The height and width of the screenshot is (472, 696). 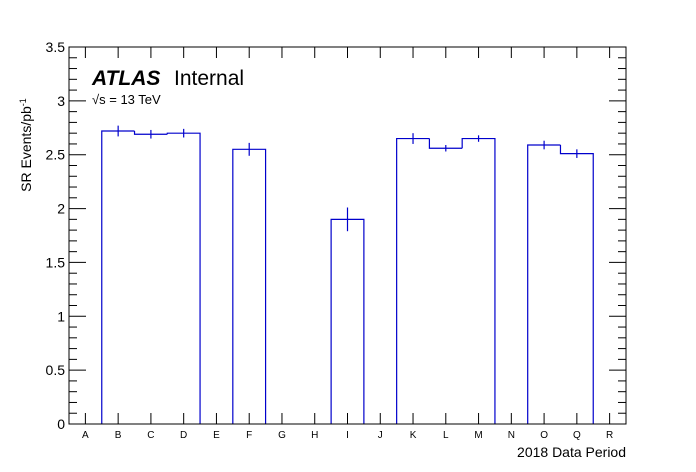 What do you see at coordinates (56, 370) in the screenshot?
I see `y-tick-label: 0.5` at bounding box center [56, 370].